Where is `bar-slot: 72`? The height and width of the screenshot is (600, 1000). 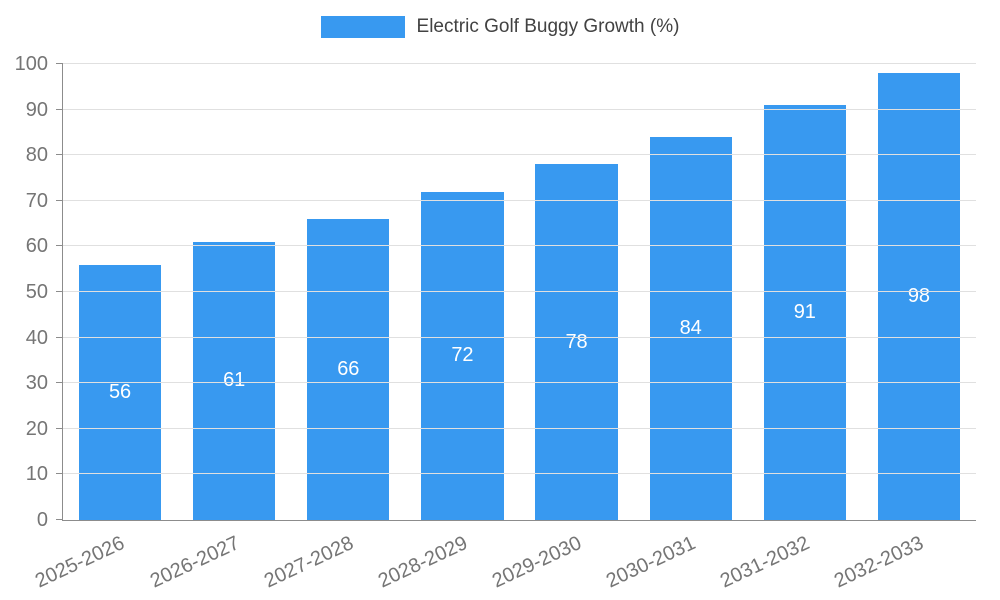 bar-slot: 72 is located at coordinates (462, 292).